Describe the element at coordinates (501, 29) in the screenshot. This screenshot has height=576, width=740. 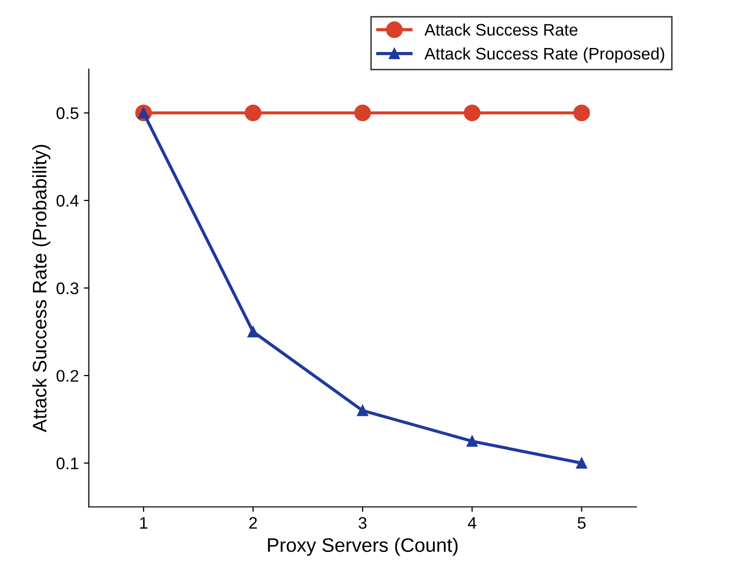
I see `legend-label: Attack Success Rate` at that location.